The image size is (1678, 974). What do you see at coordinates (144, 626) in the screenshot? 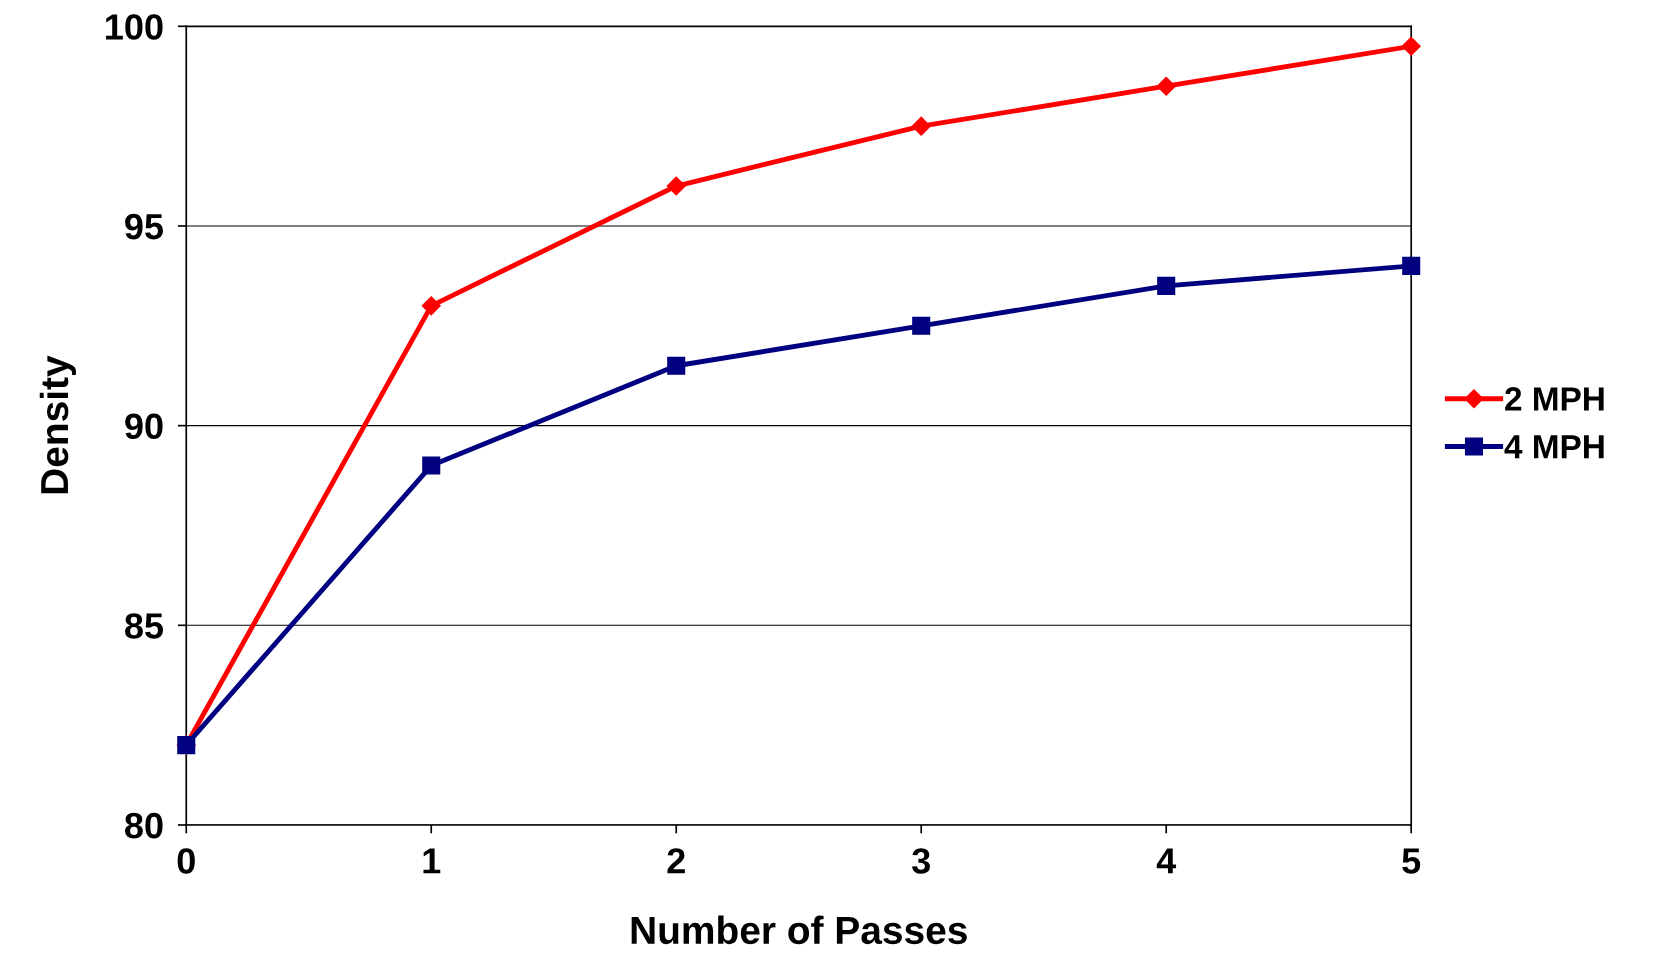
I see `y-tick-label: 85` at bounding box center [144, 626].